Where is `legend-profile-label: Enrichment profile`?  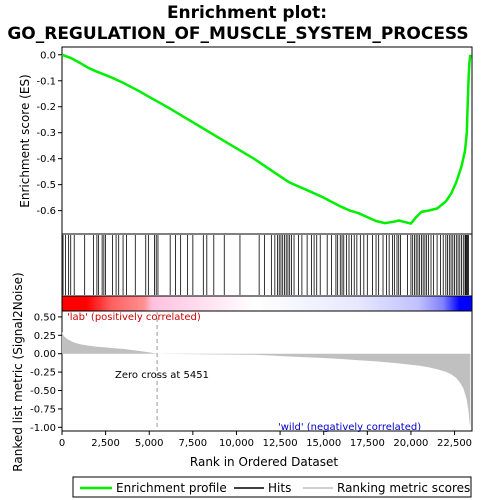
legend-profile-label: Enrichment profile is located at coordinates (171, 488).